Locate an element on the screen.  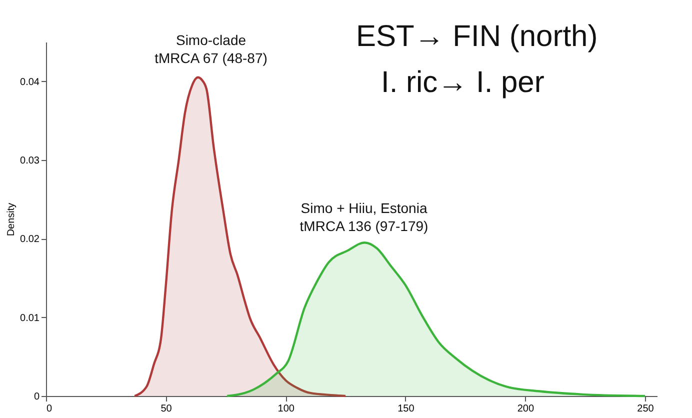
annotation: EST→ FIN (north) is located at coordinates (477, 36).